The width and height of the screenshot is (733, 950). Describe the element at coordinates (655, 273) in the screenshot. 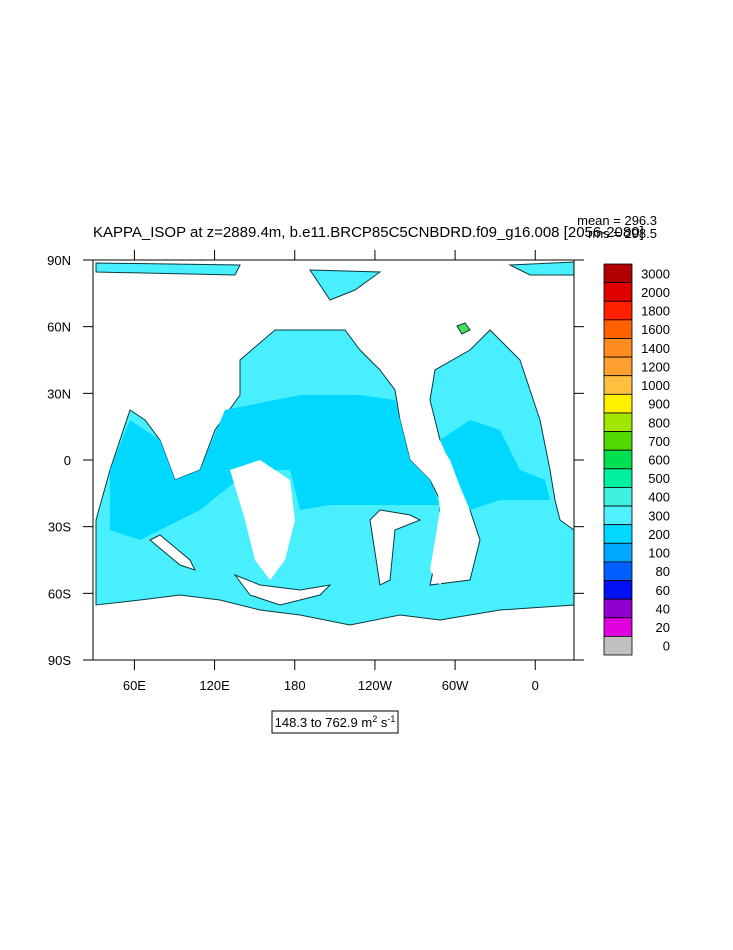

I see `colorbar-label: 3000` at that location.